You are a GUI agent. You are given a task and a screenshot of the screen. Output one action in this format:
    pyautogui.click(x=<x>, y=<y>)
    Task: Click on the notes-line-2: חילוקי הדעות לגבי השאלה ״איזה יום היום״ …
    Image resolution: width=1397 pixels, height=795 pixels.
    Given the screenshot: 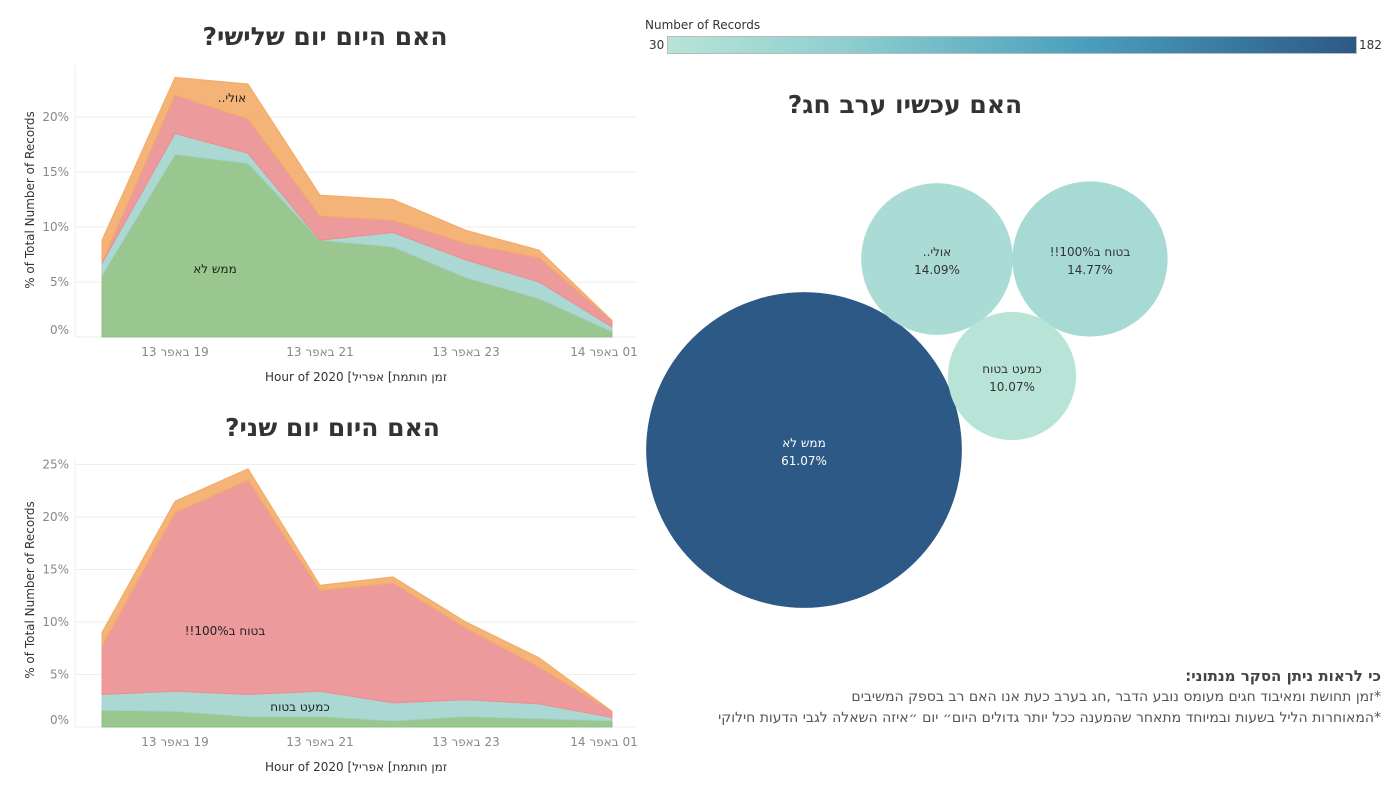 What is the action you would take?
    pyautogui.click(x=1049, y=718)
    